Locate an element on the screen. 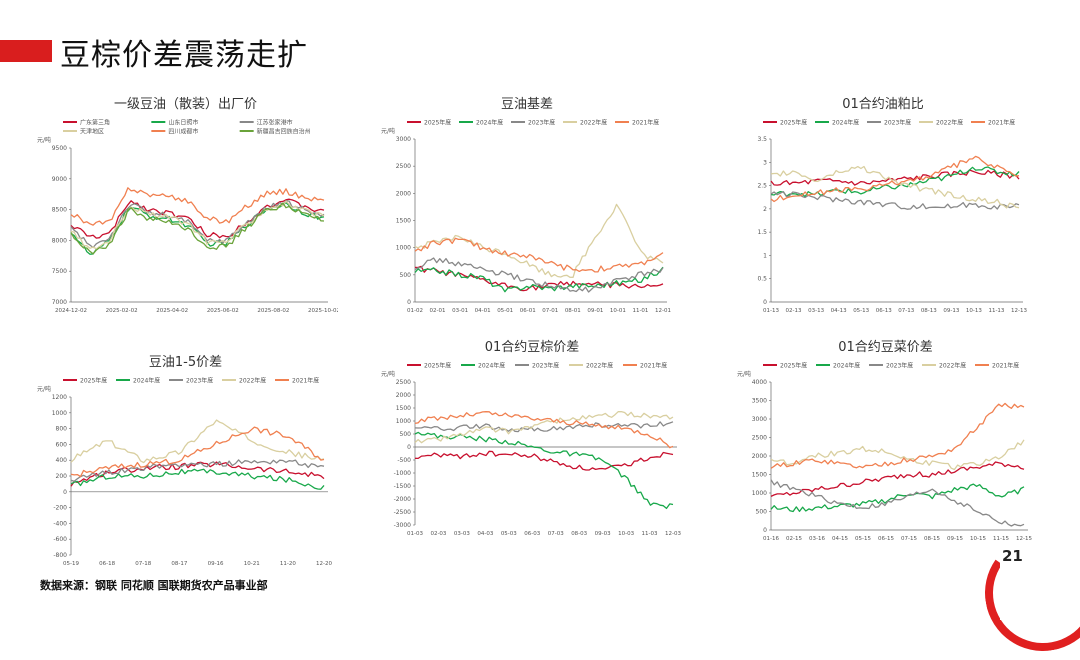 The width and height of the screenshot is (1080, 660). c6-xtick: 12-15 is located at coordinates (1024, 539).